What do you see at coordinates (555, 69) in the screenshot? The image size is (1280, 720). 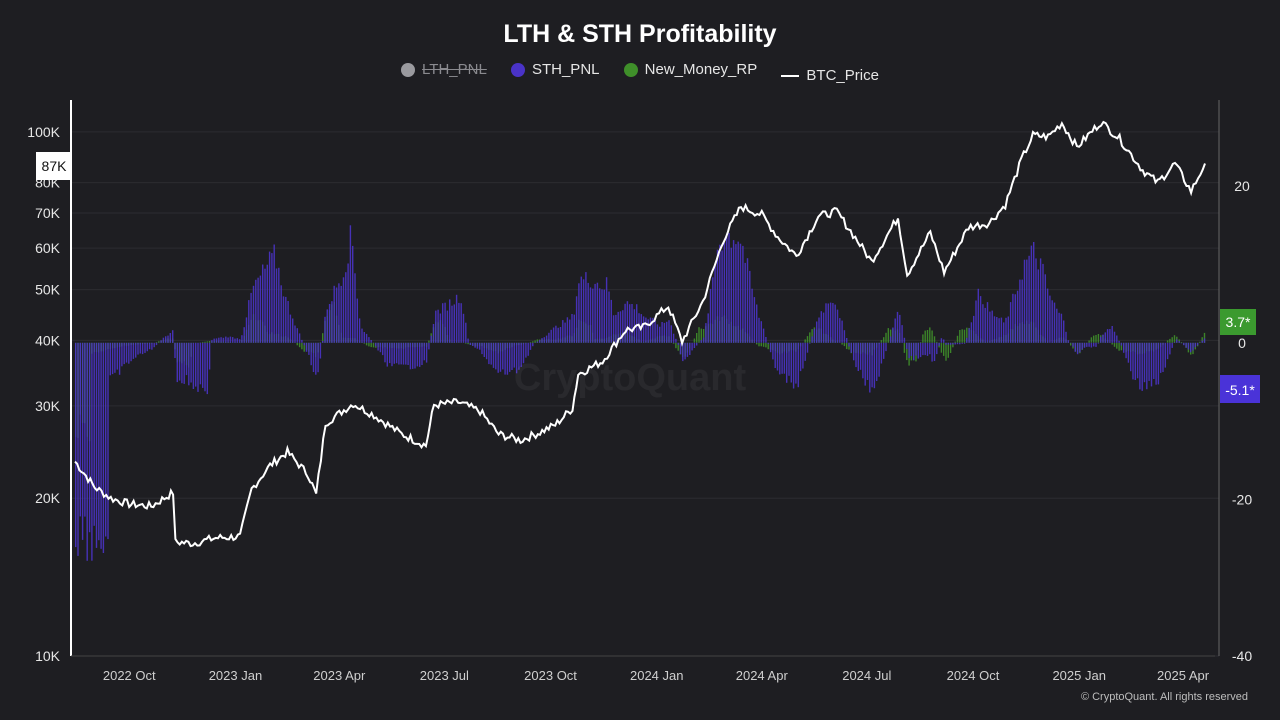 I see `legend-item-sth-pnl: STH_PNL` at bounding box center [555, 69].